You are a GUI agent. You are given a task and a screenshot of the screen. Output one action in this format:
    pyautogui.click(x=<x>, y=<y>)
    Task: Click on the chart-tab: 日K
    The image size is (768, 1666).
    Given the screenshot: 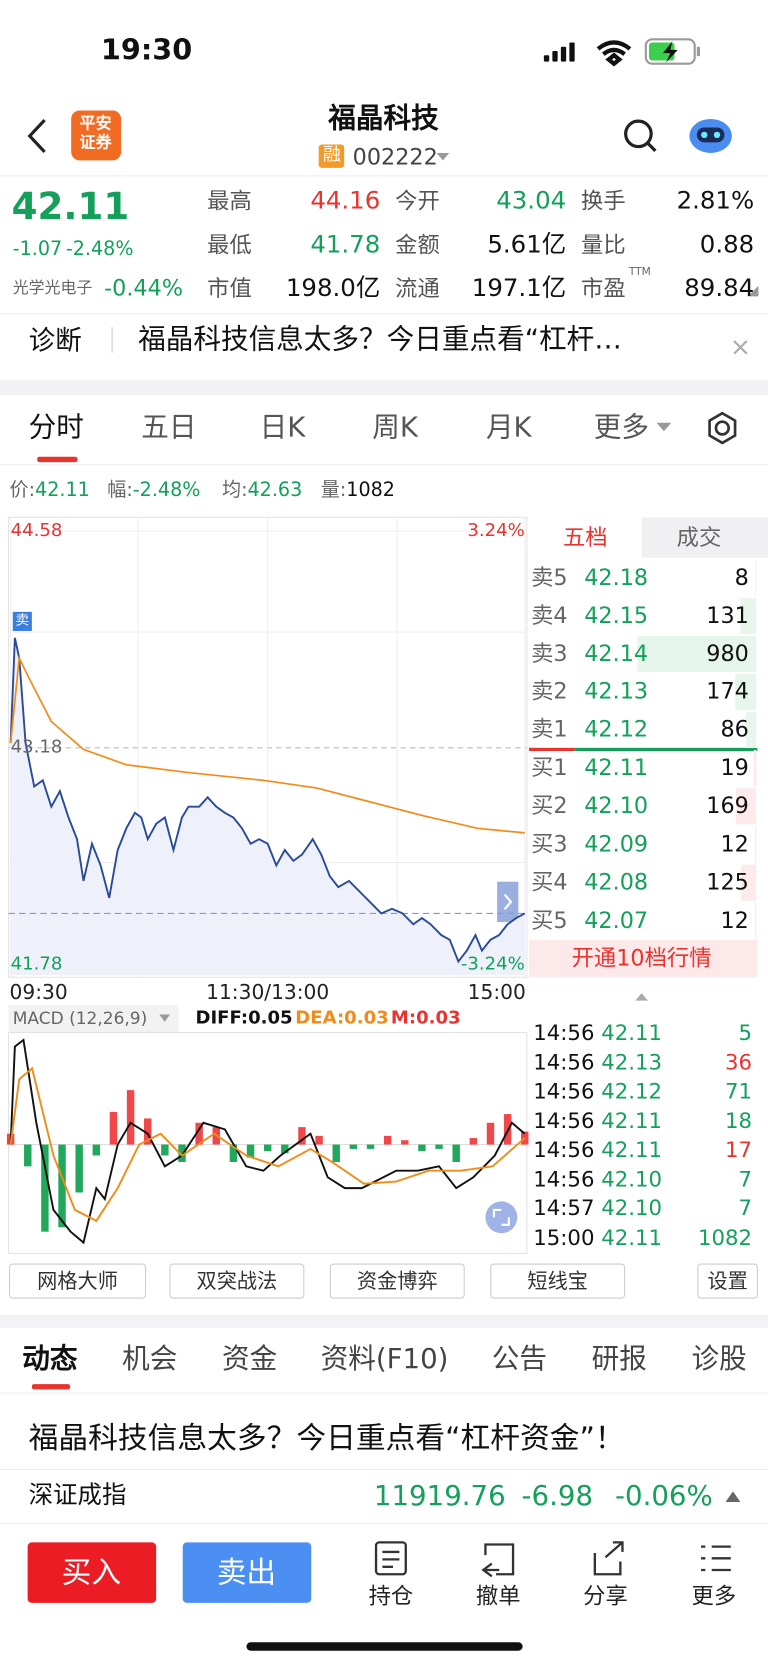 What is the action you would take?
    pyautogui.click(x=282, y=428)
    